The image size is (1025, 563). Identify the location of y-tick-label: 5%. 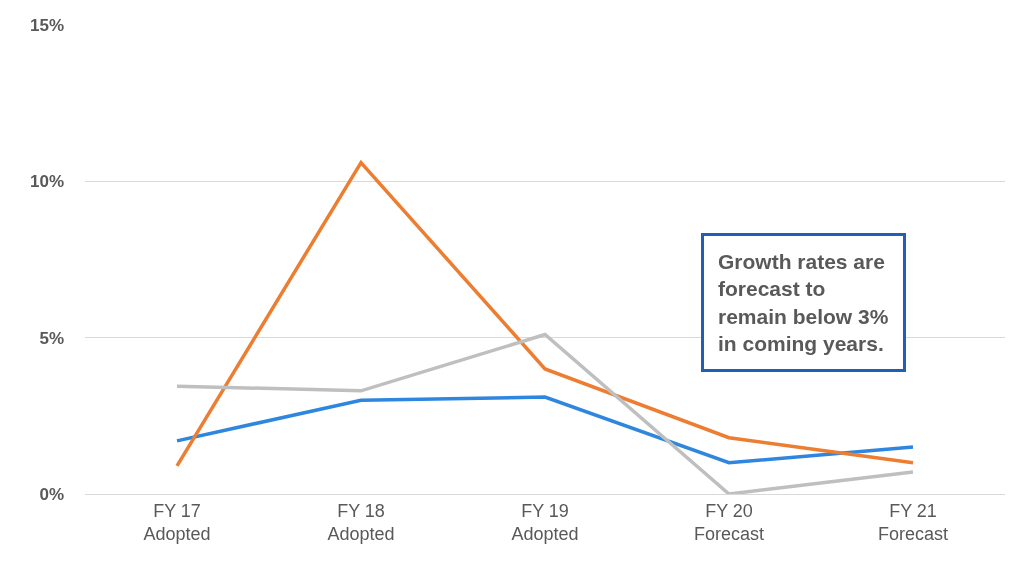
(51, 338).